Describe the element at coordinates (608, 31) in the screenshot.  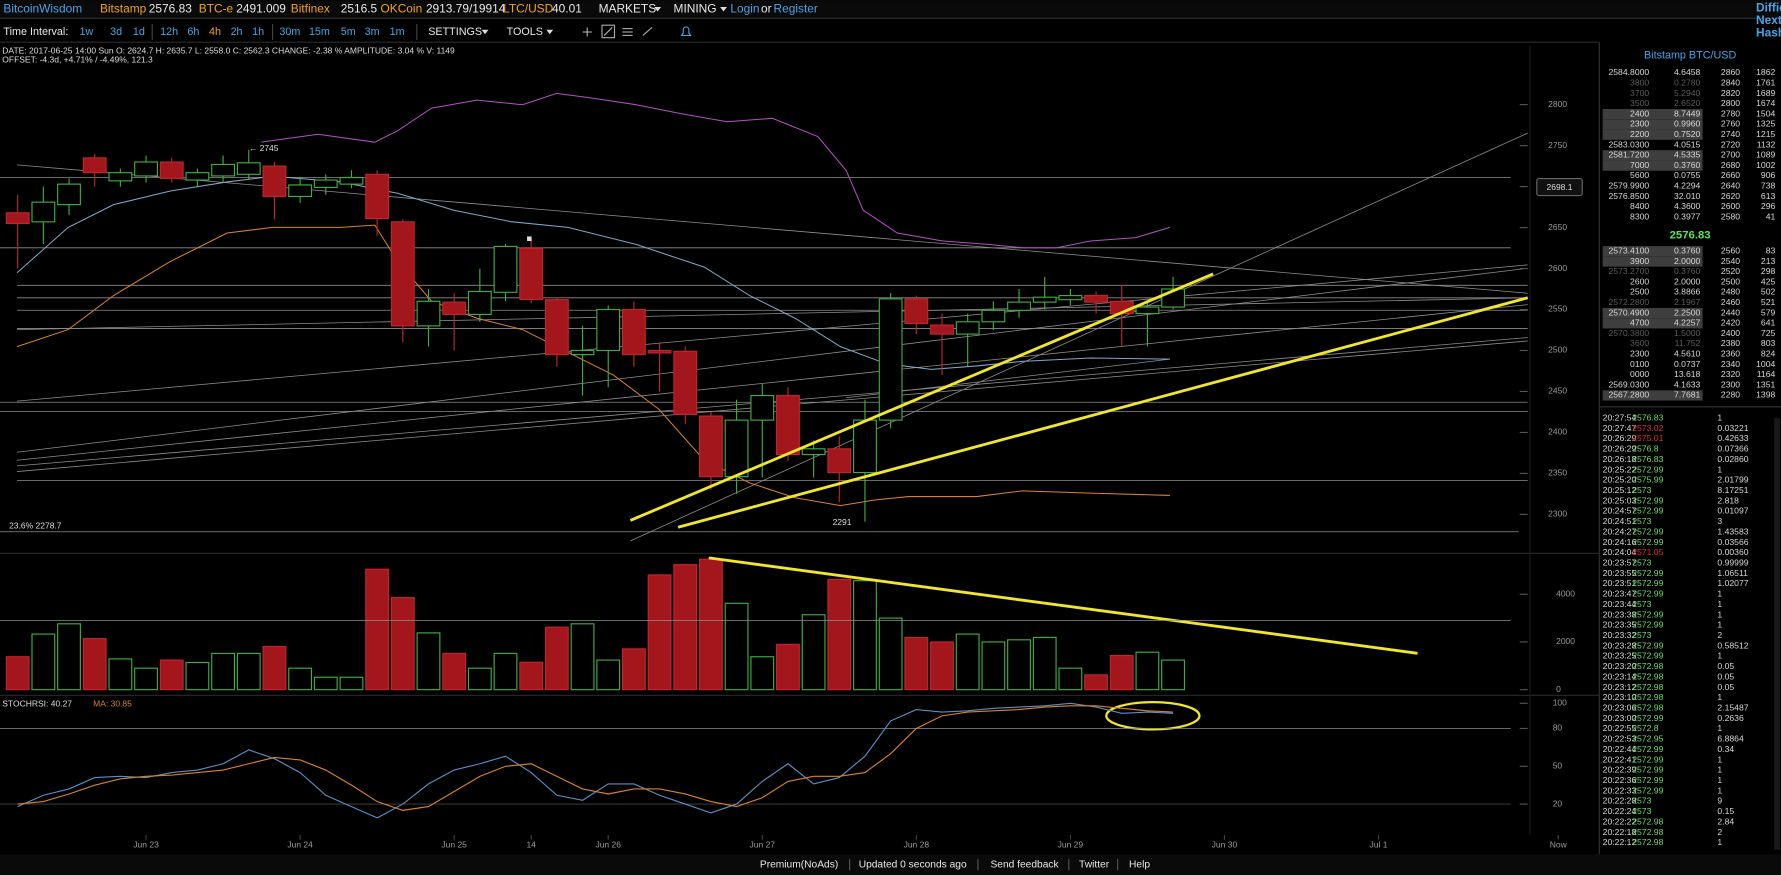
I see `tool-icon` at that location.